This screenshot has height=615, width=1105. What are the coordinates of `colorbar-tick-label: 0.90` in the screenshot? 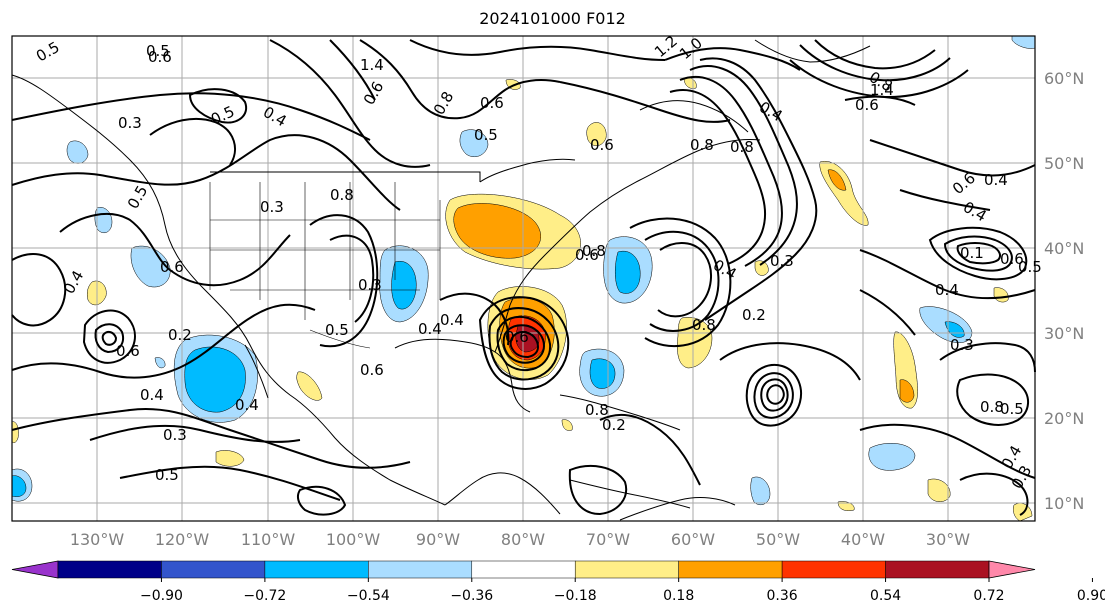 It's located at (1091, 596).